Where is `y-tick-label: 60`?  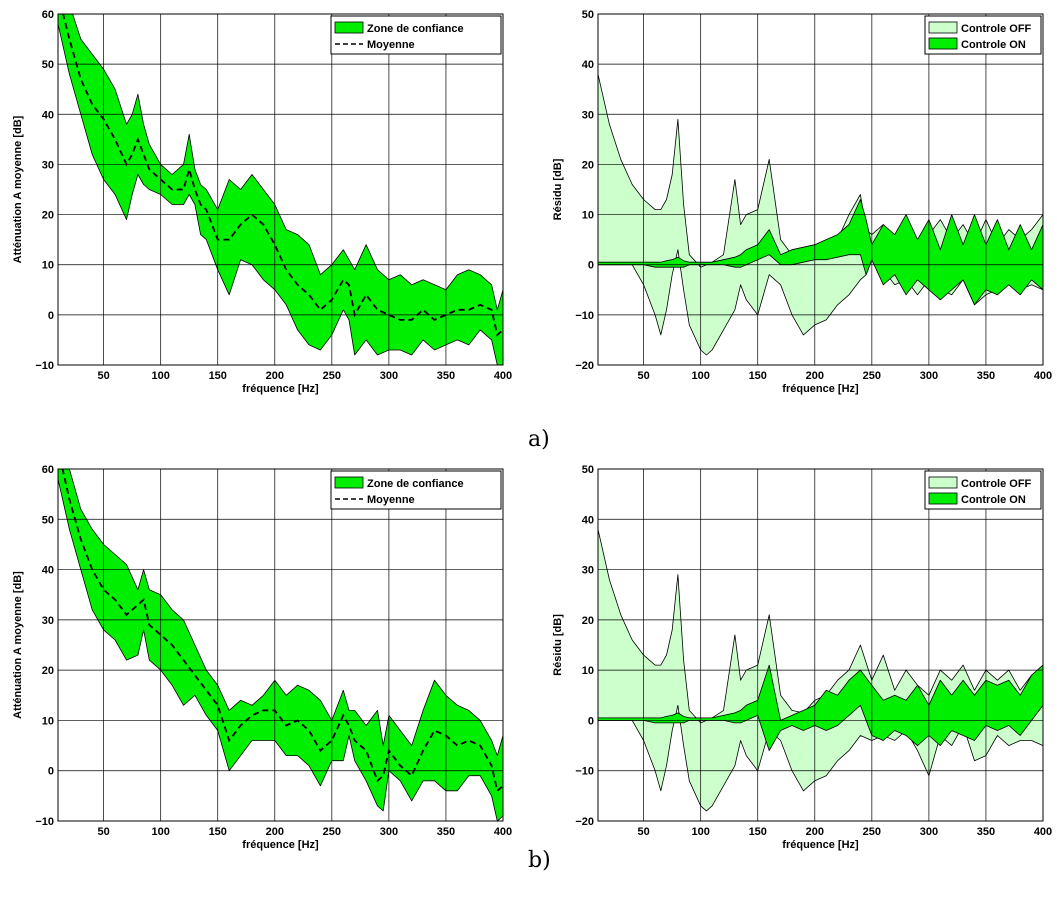
y-tick-label: 60 is located at coordinates (48, 470).